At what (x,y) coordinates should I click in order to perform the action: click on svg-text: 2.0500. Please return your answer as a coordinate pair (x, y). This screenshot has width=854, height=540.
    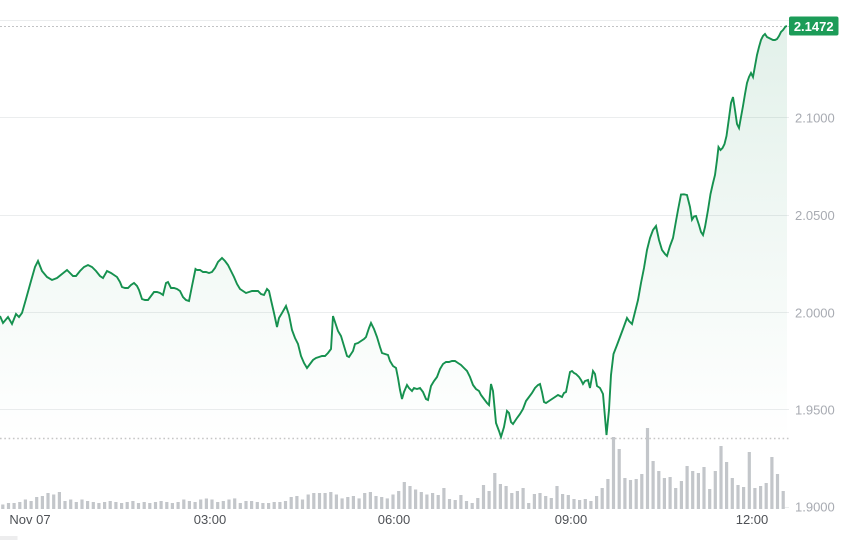
    Looking at the image, I should click on (815, 215).